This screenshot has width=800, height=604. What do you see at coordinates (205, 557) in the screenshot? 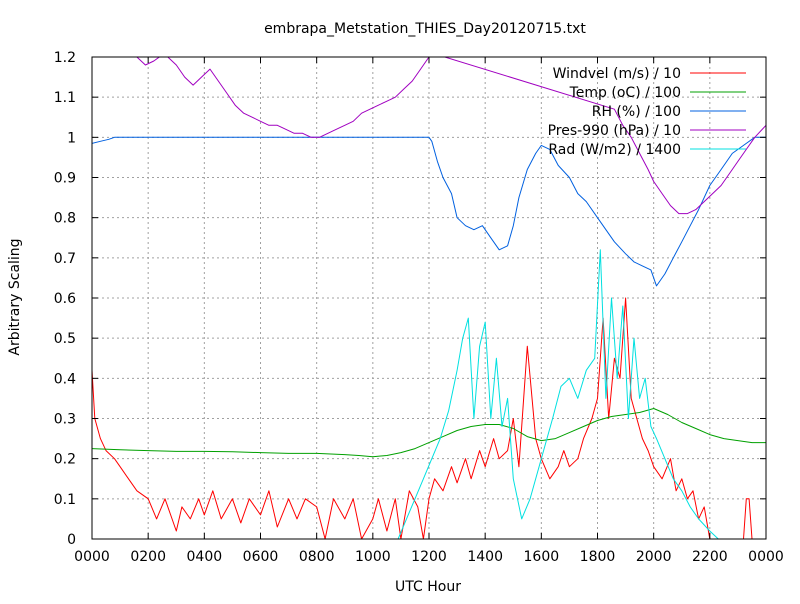
I see `x-tick-label: 0400` at bounding box center [205, 557].